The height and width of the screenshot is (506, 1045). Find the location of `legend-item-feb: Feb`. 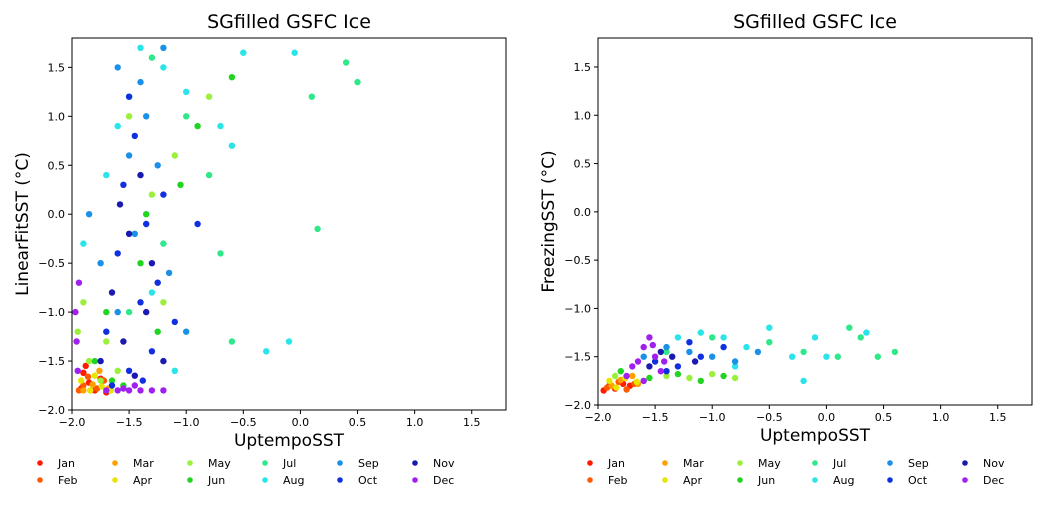

legend-item-feb: Feb is located at coordinates (57, 480).